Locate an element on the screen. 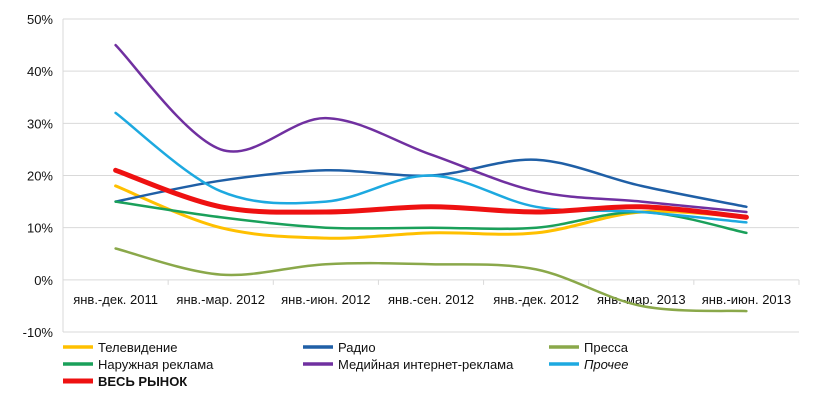 This screenshot has height=402, width=831. legend-label: Медийная интернет-реклама is located at coordinates (426, 364).